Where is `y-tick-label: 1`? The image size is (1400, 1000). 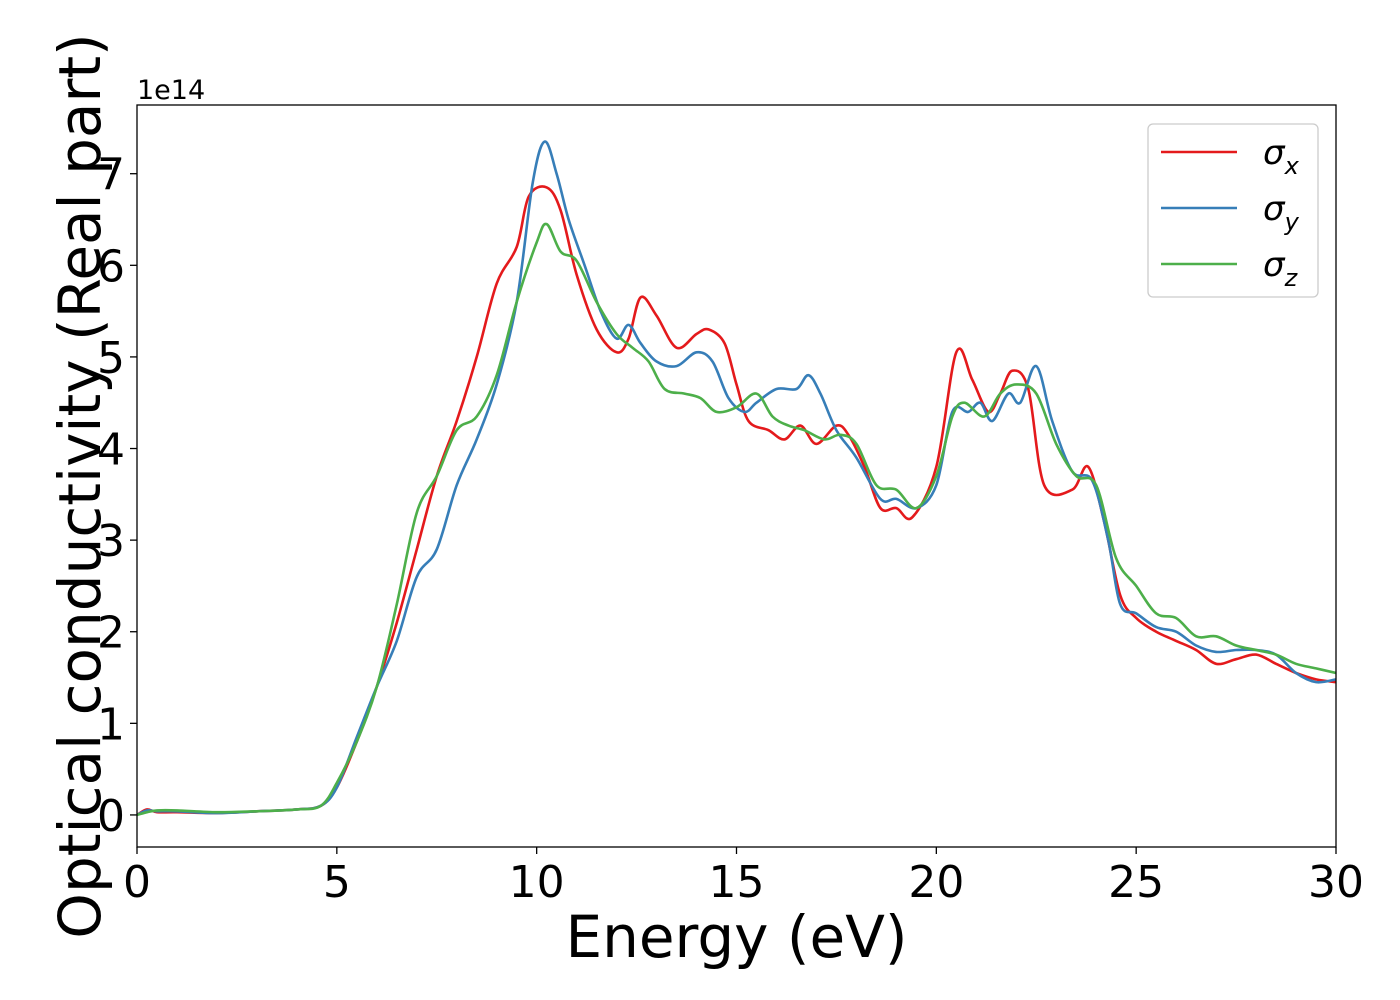 y-tick-label: 1 is located at coordinates (111, 724).